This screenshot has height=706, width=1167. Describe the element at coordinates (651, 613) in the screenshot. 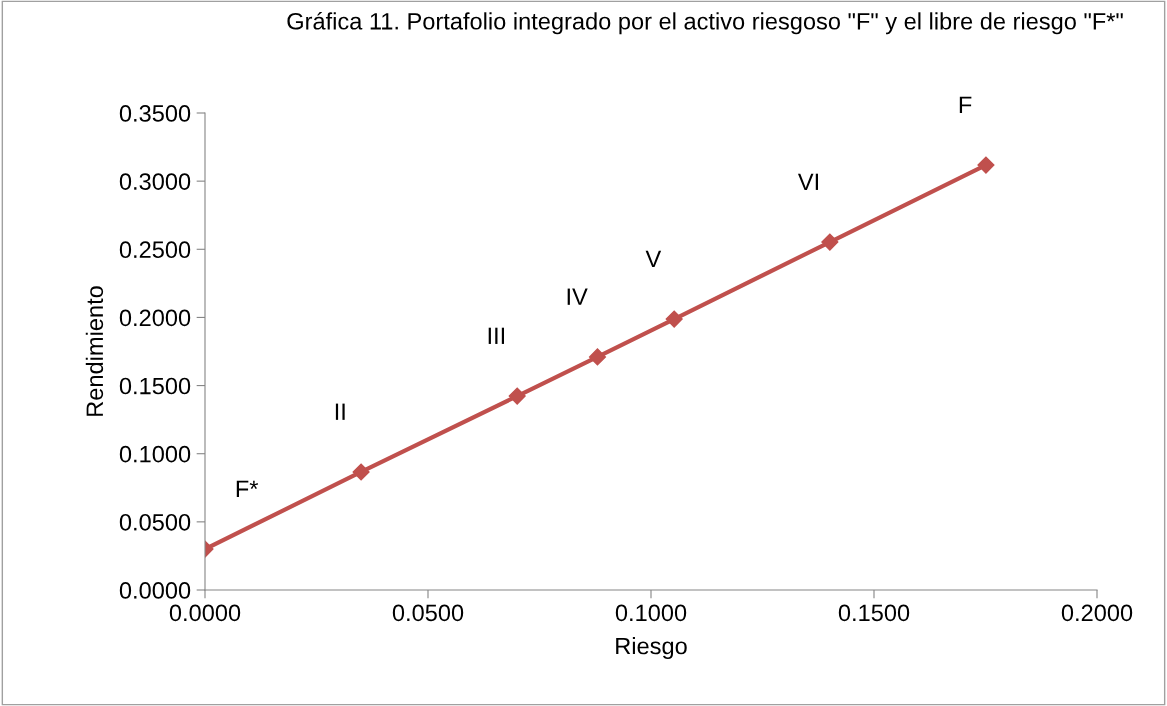

I see `x-tick-label: 0.1000` at that location.